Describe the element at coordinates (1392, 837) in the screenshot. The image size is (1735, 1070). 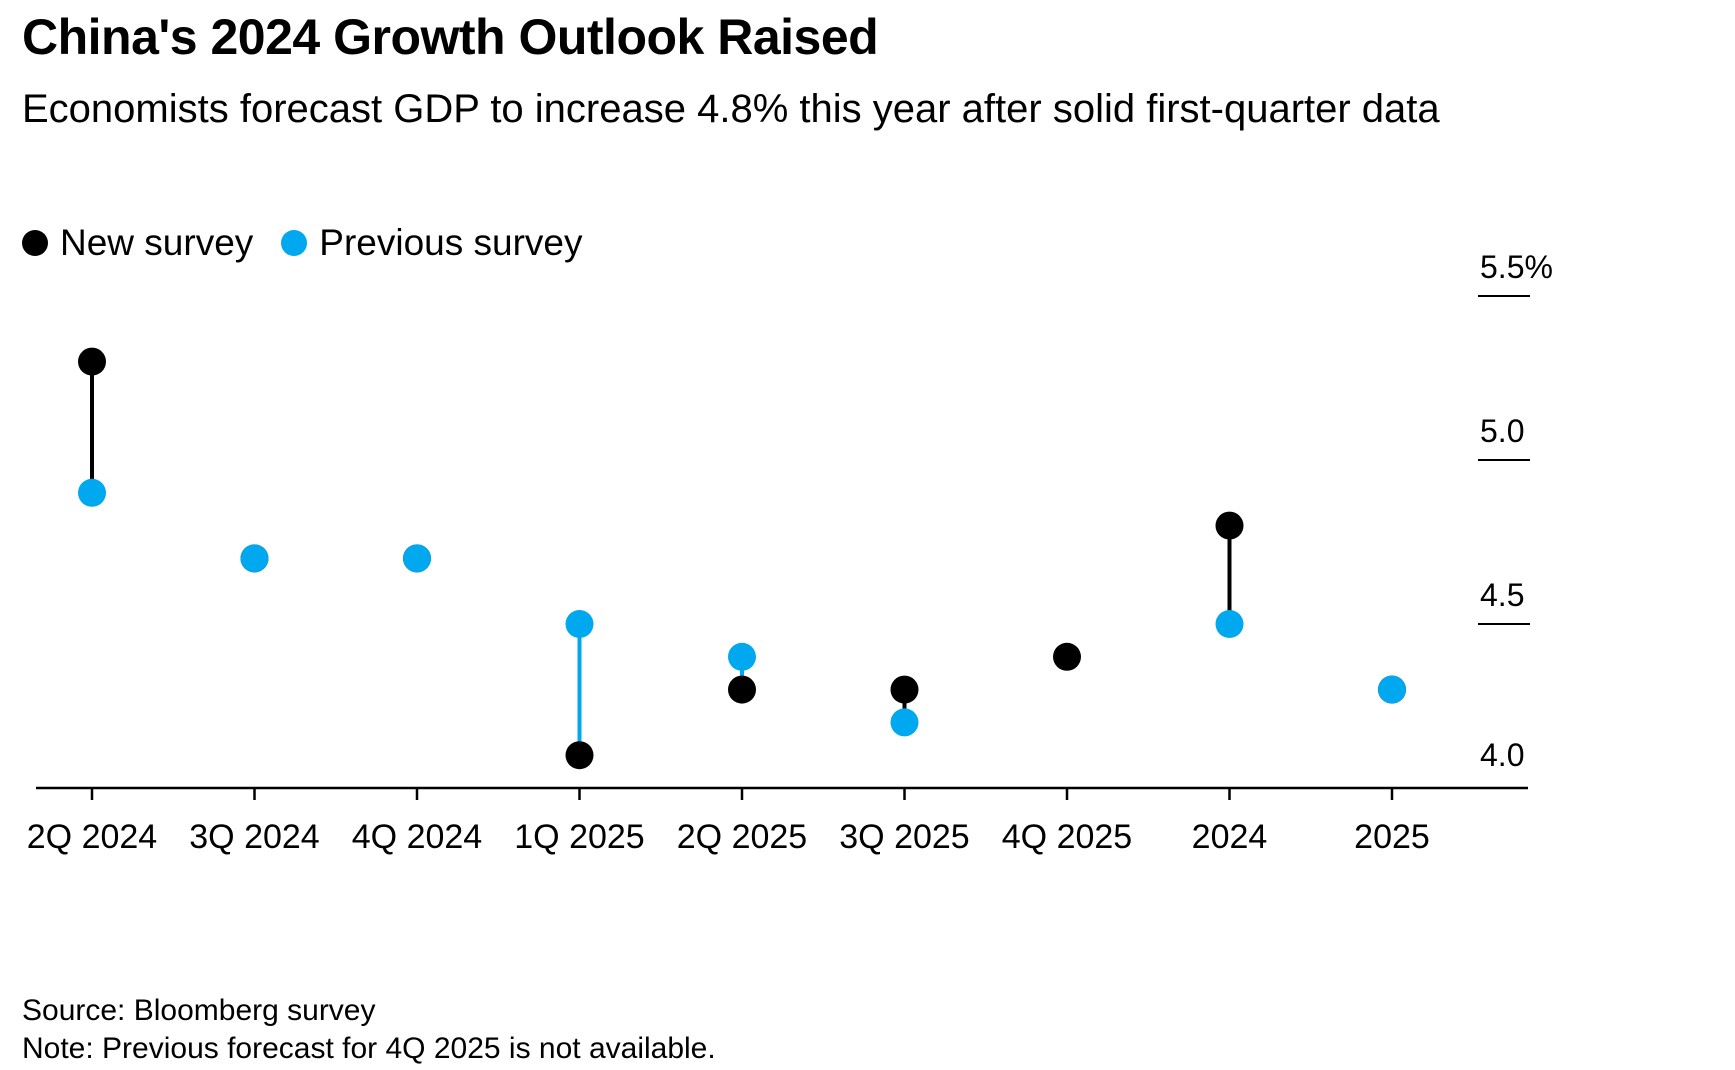
I see `x-tick-label: 2025` at that location.